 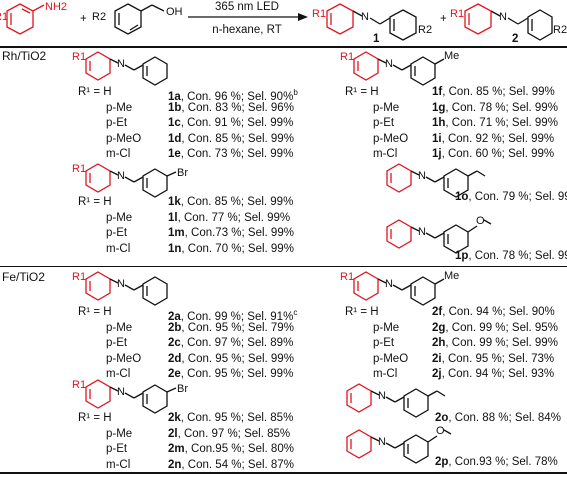 What do you see at coordinates (372, 22) in the screenshot?
I see `imine-product-structure: R1 N R2` at bounding box center [372, 22].